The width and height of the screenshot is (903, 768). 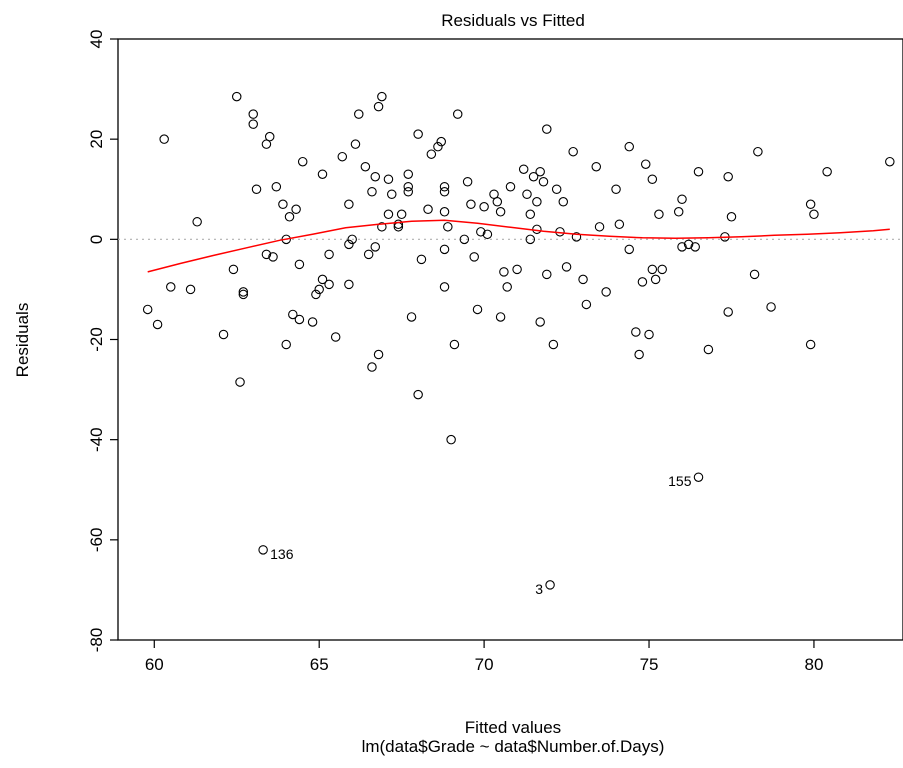 What do you see at coordinates (484, 664) in the screenshot?
I see `x-tick-label: 70` at bounding box center [484, 664].